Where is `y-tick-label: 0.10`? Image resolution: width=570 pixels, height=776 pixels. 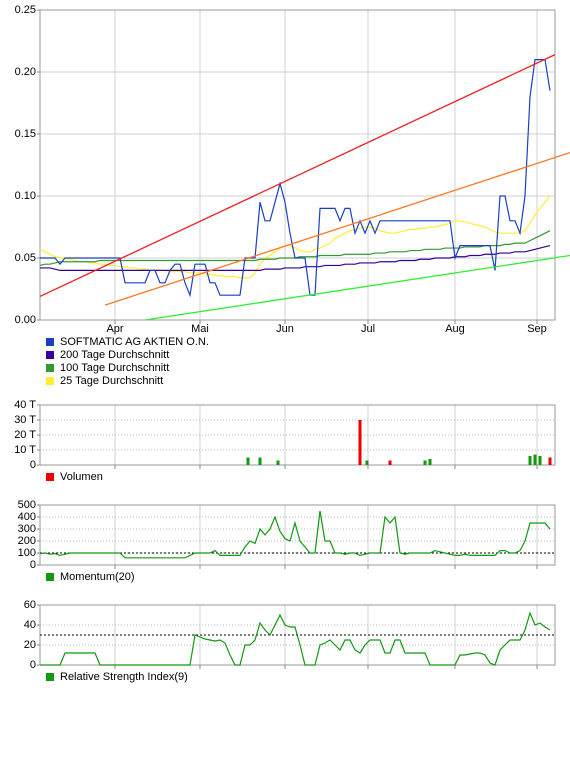
y-tick-label: 0.10 is located at coordinates (25, 196).